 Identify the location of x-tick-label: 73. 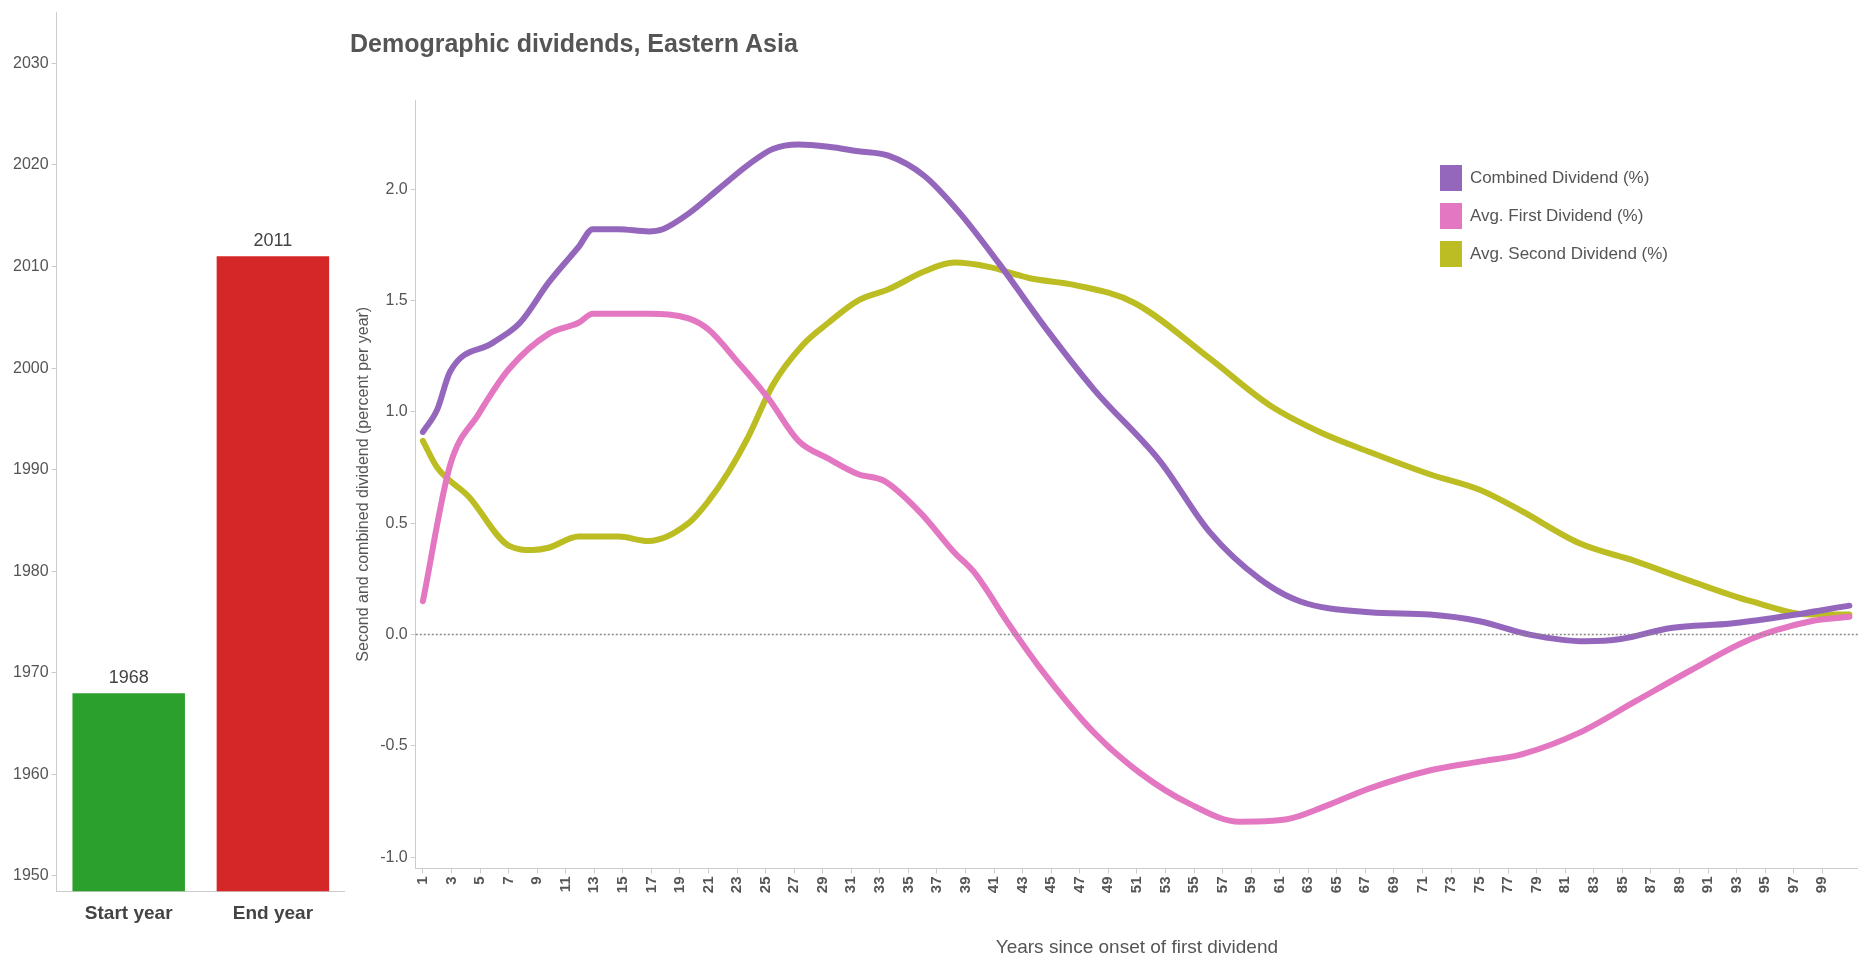
(1450, 885).